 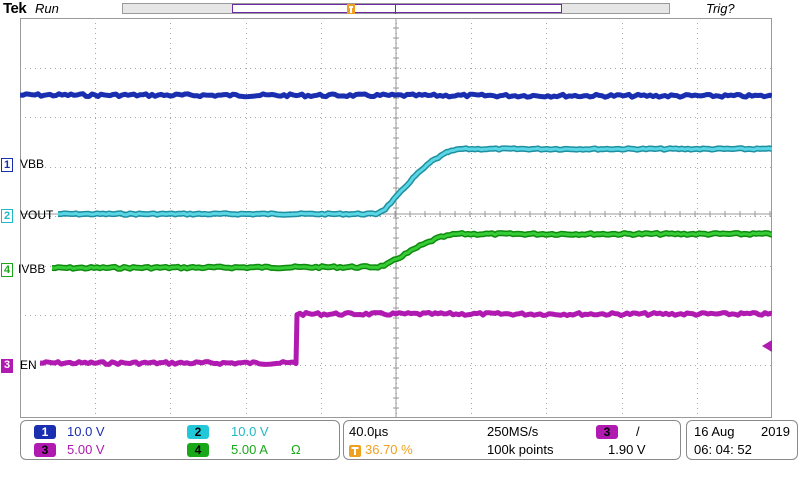 What do you see at coordinates (775, 431) in the screenshot?
I see `year: 2019` at bounding box center [775, 431].